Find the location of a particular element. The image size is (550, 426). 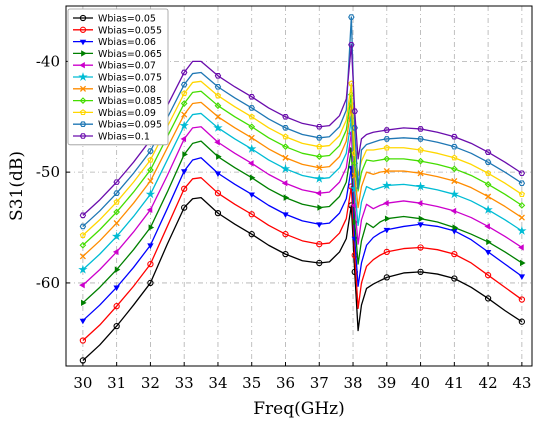

legend-item: Wbias=0.06 is located at coordinates (114, 42).